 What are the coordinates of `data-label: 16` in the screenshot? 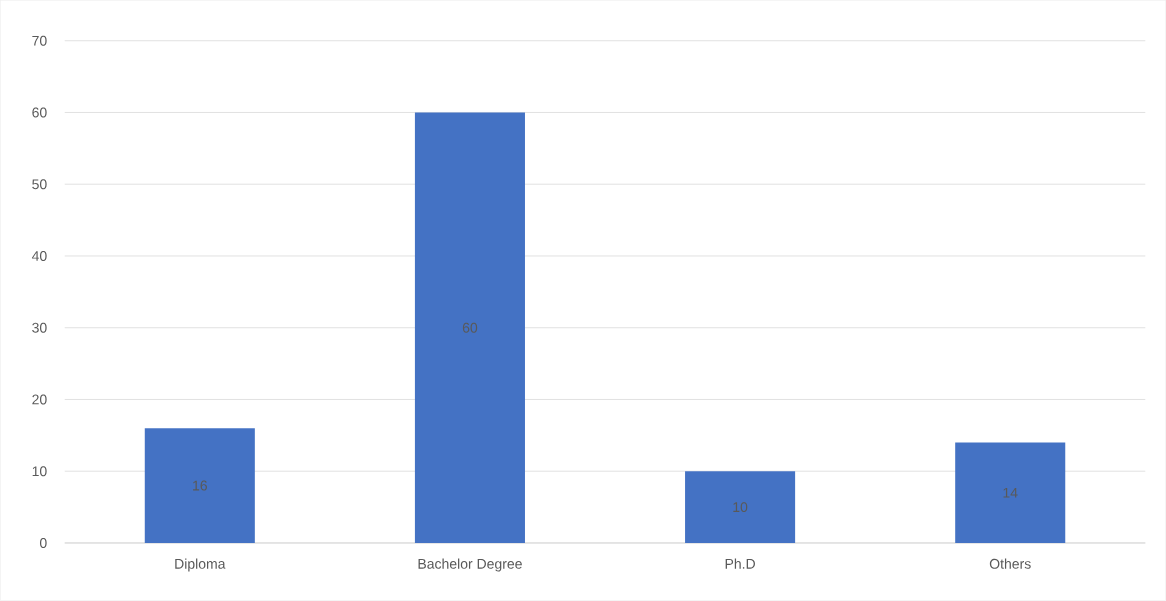 It's located at (200, 485).